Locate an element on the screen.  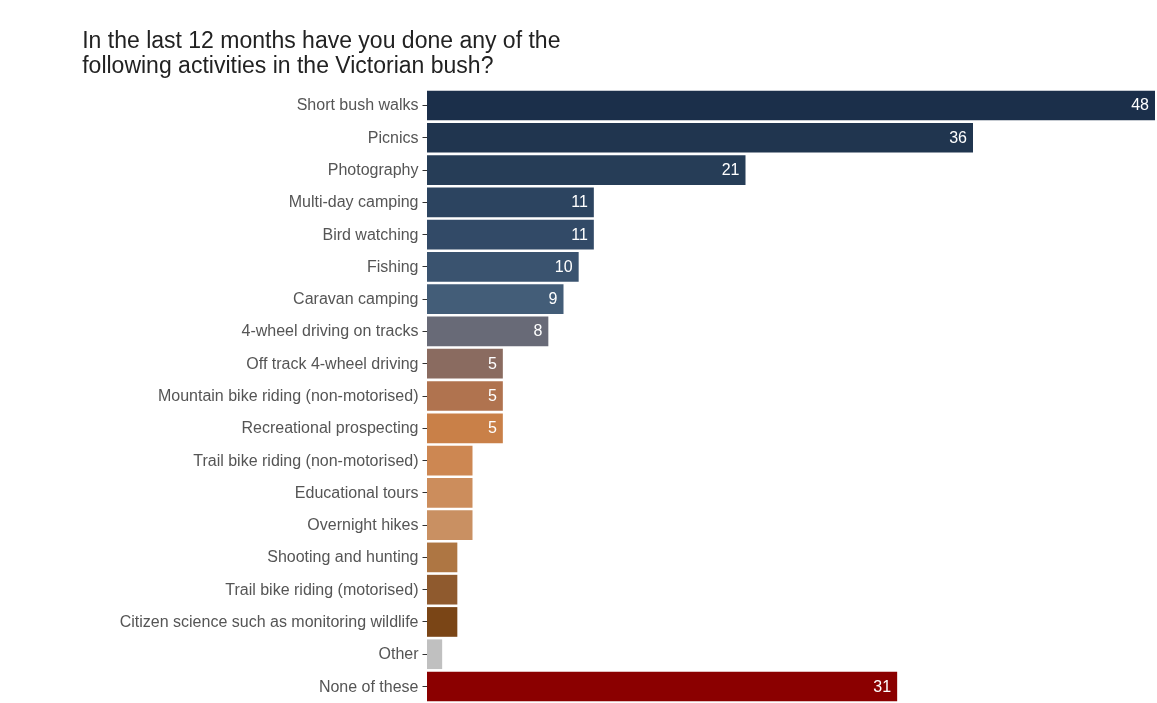
y-tick-label: Citizen science such as monitoring wildlife is located at coordinates (269, 621).